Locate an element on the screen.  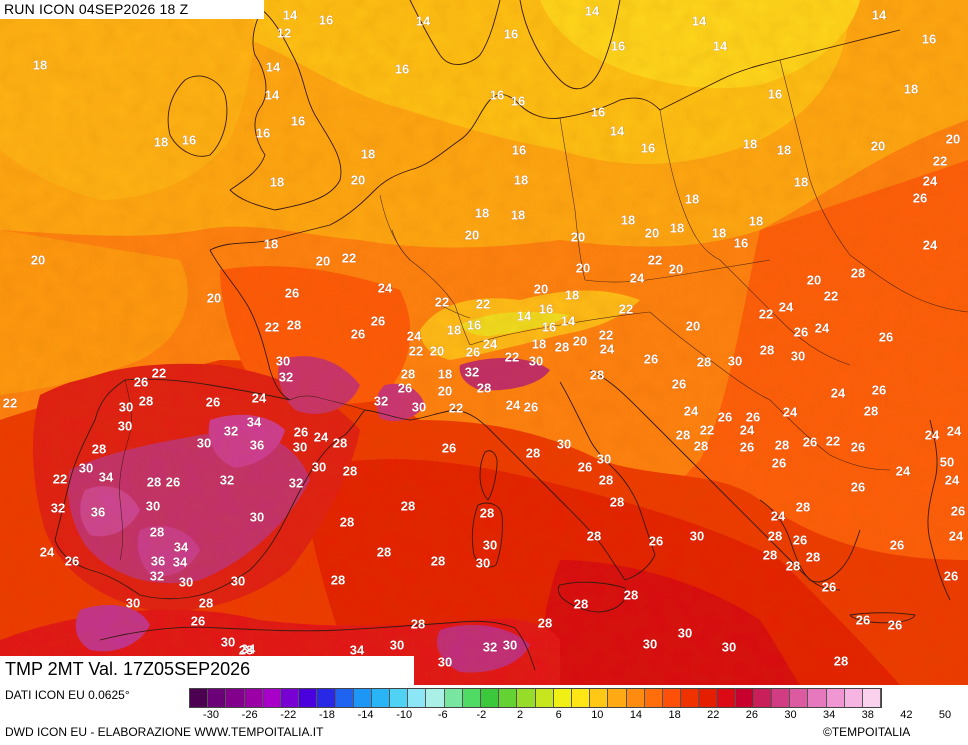
benelux-border is located at coordinates (401, 245).